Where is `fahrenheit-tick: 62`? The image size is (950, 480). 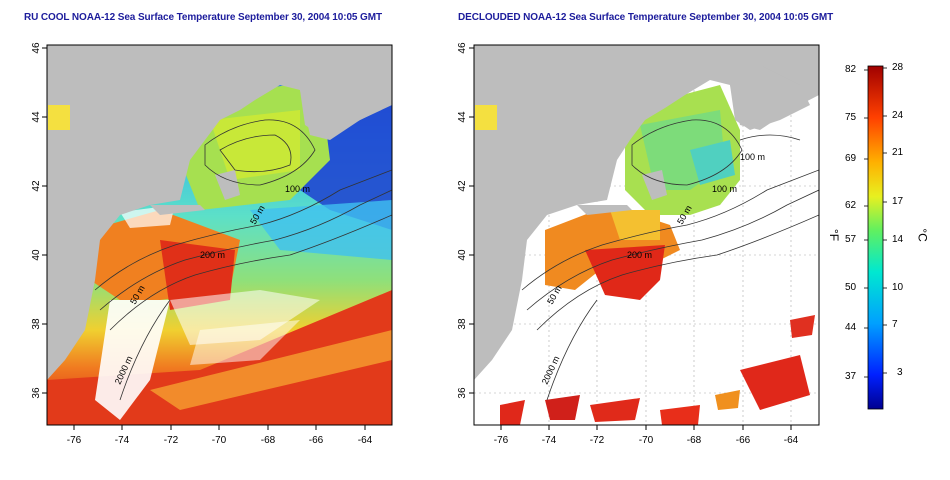
fahrenheit-tick: 62 is located at coordinates (851, 205).